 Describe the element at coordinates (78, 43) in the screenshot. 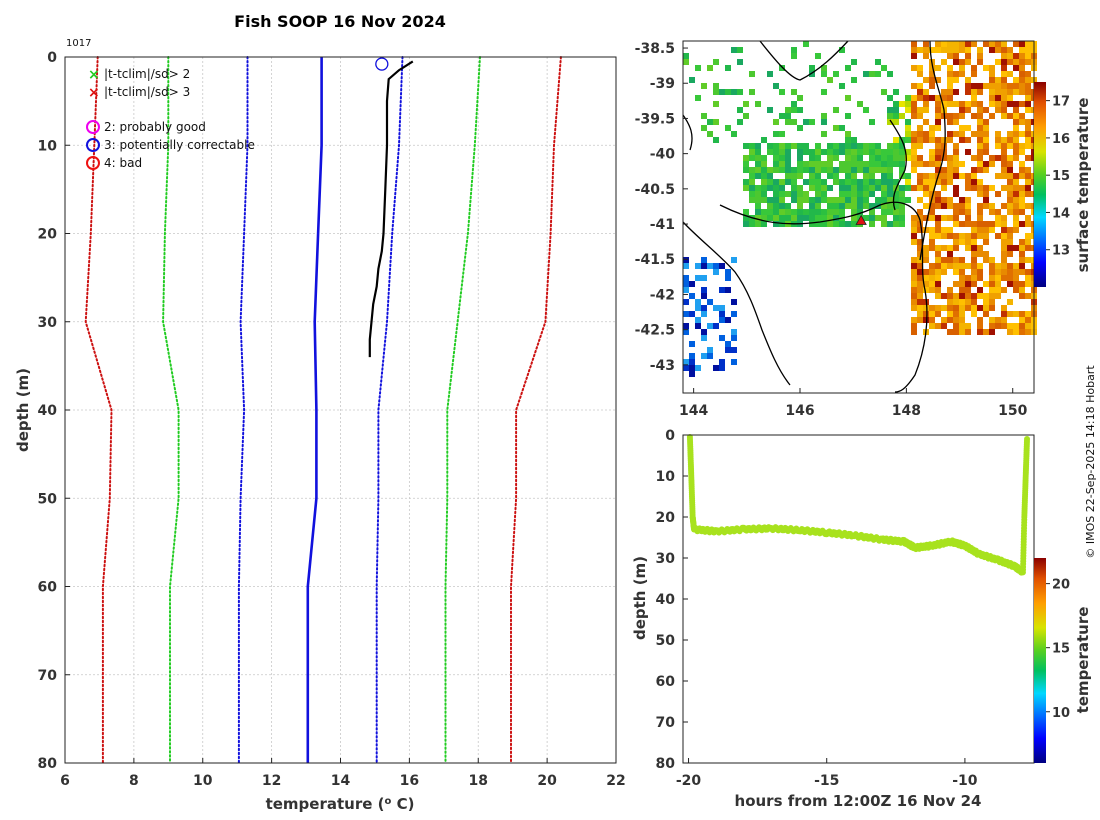

I see `profile-id: 1017` at that location.